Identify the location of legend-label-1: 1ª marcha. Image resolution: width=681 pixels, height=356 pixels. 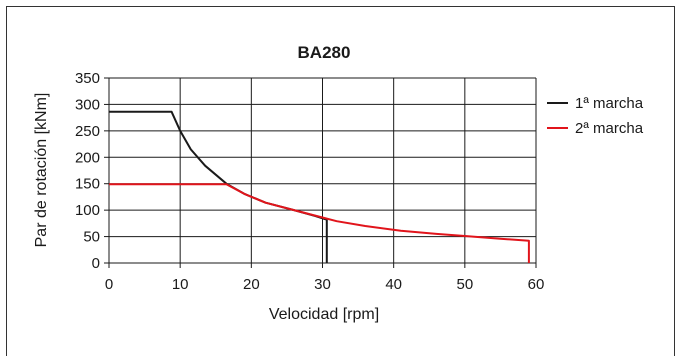
(609, 103).